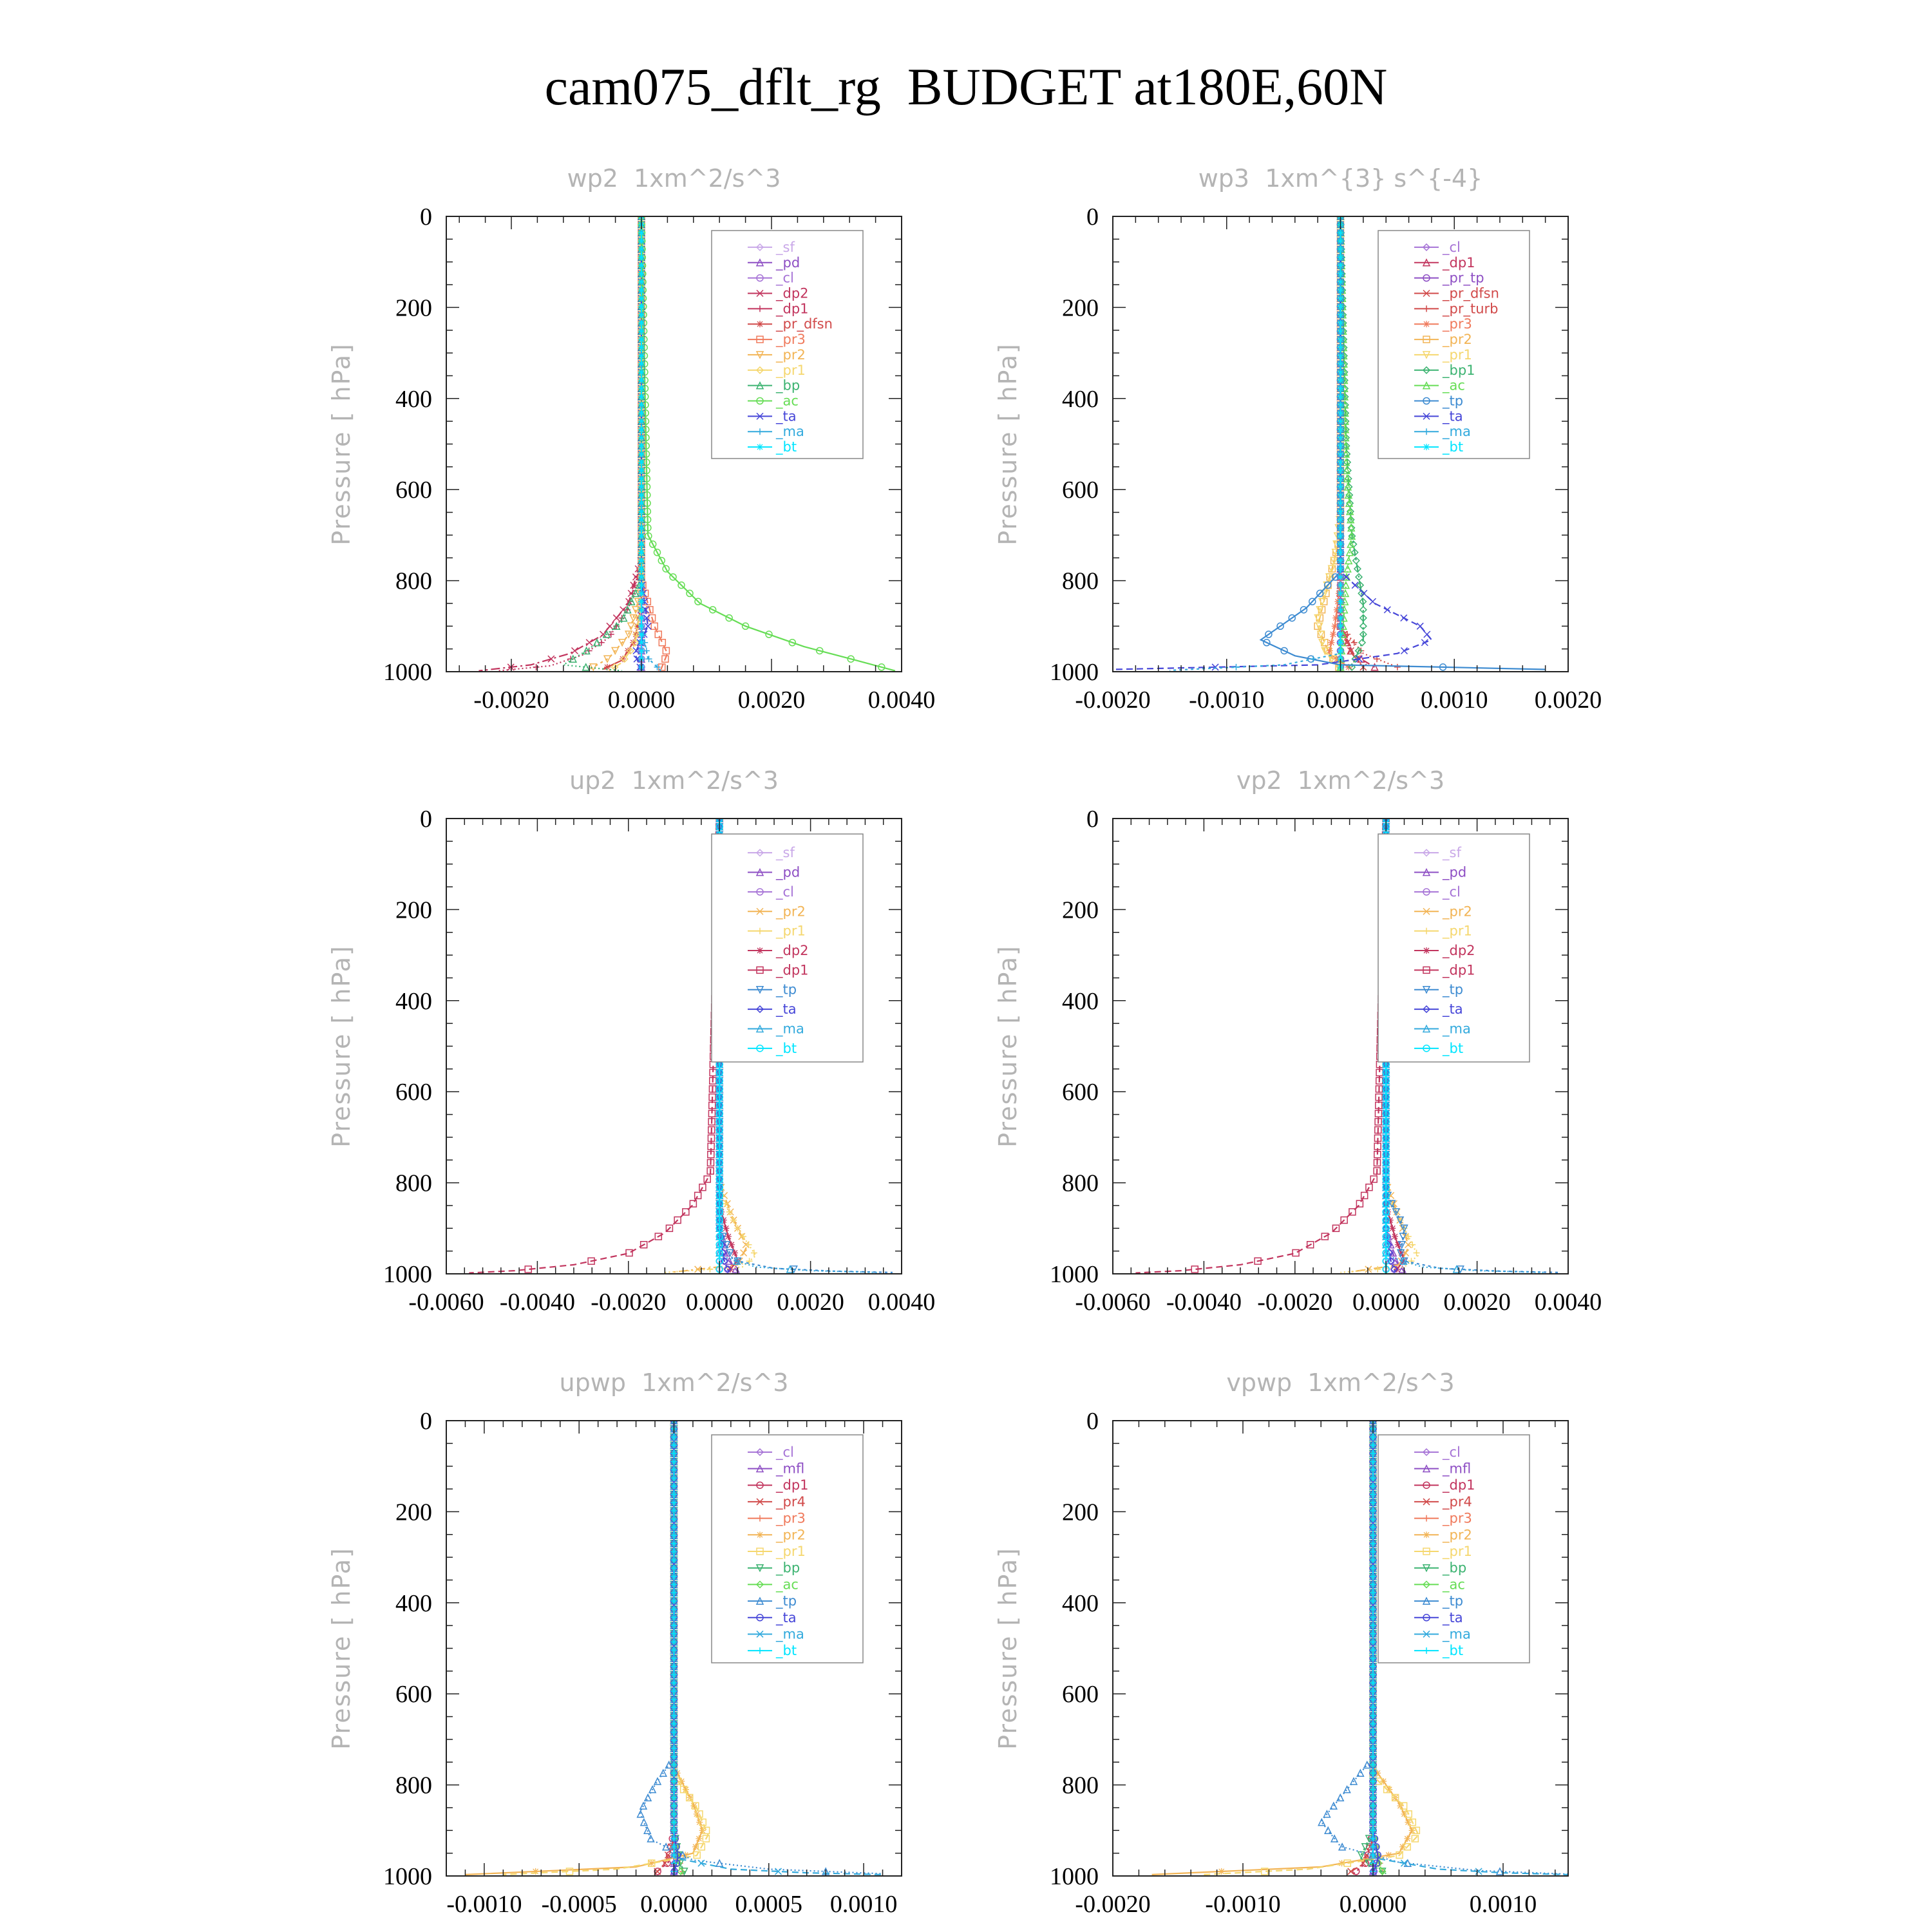 The image size is (1932, 1932). What do you see at coordinates (786, 447) in the screenshot?
I see `legend-entry-bt: _bt` at bounding box center [786, 447].